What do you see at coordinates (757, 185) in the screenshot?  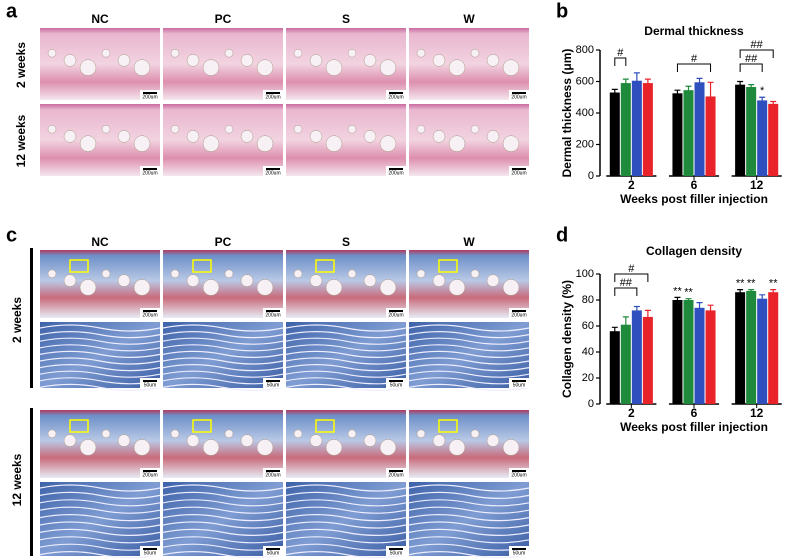 I see `x-tick-label: 12` at bounding box center [757, 185].